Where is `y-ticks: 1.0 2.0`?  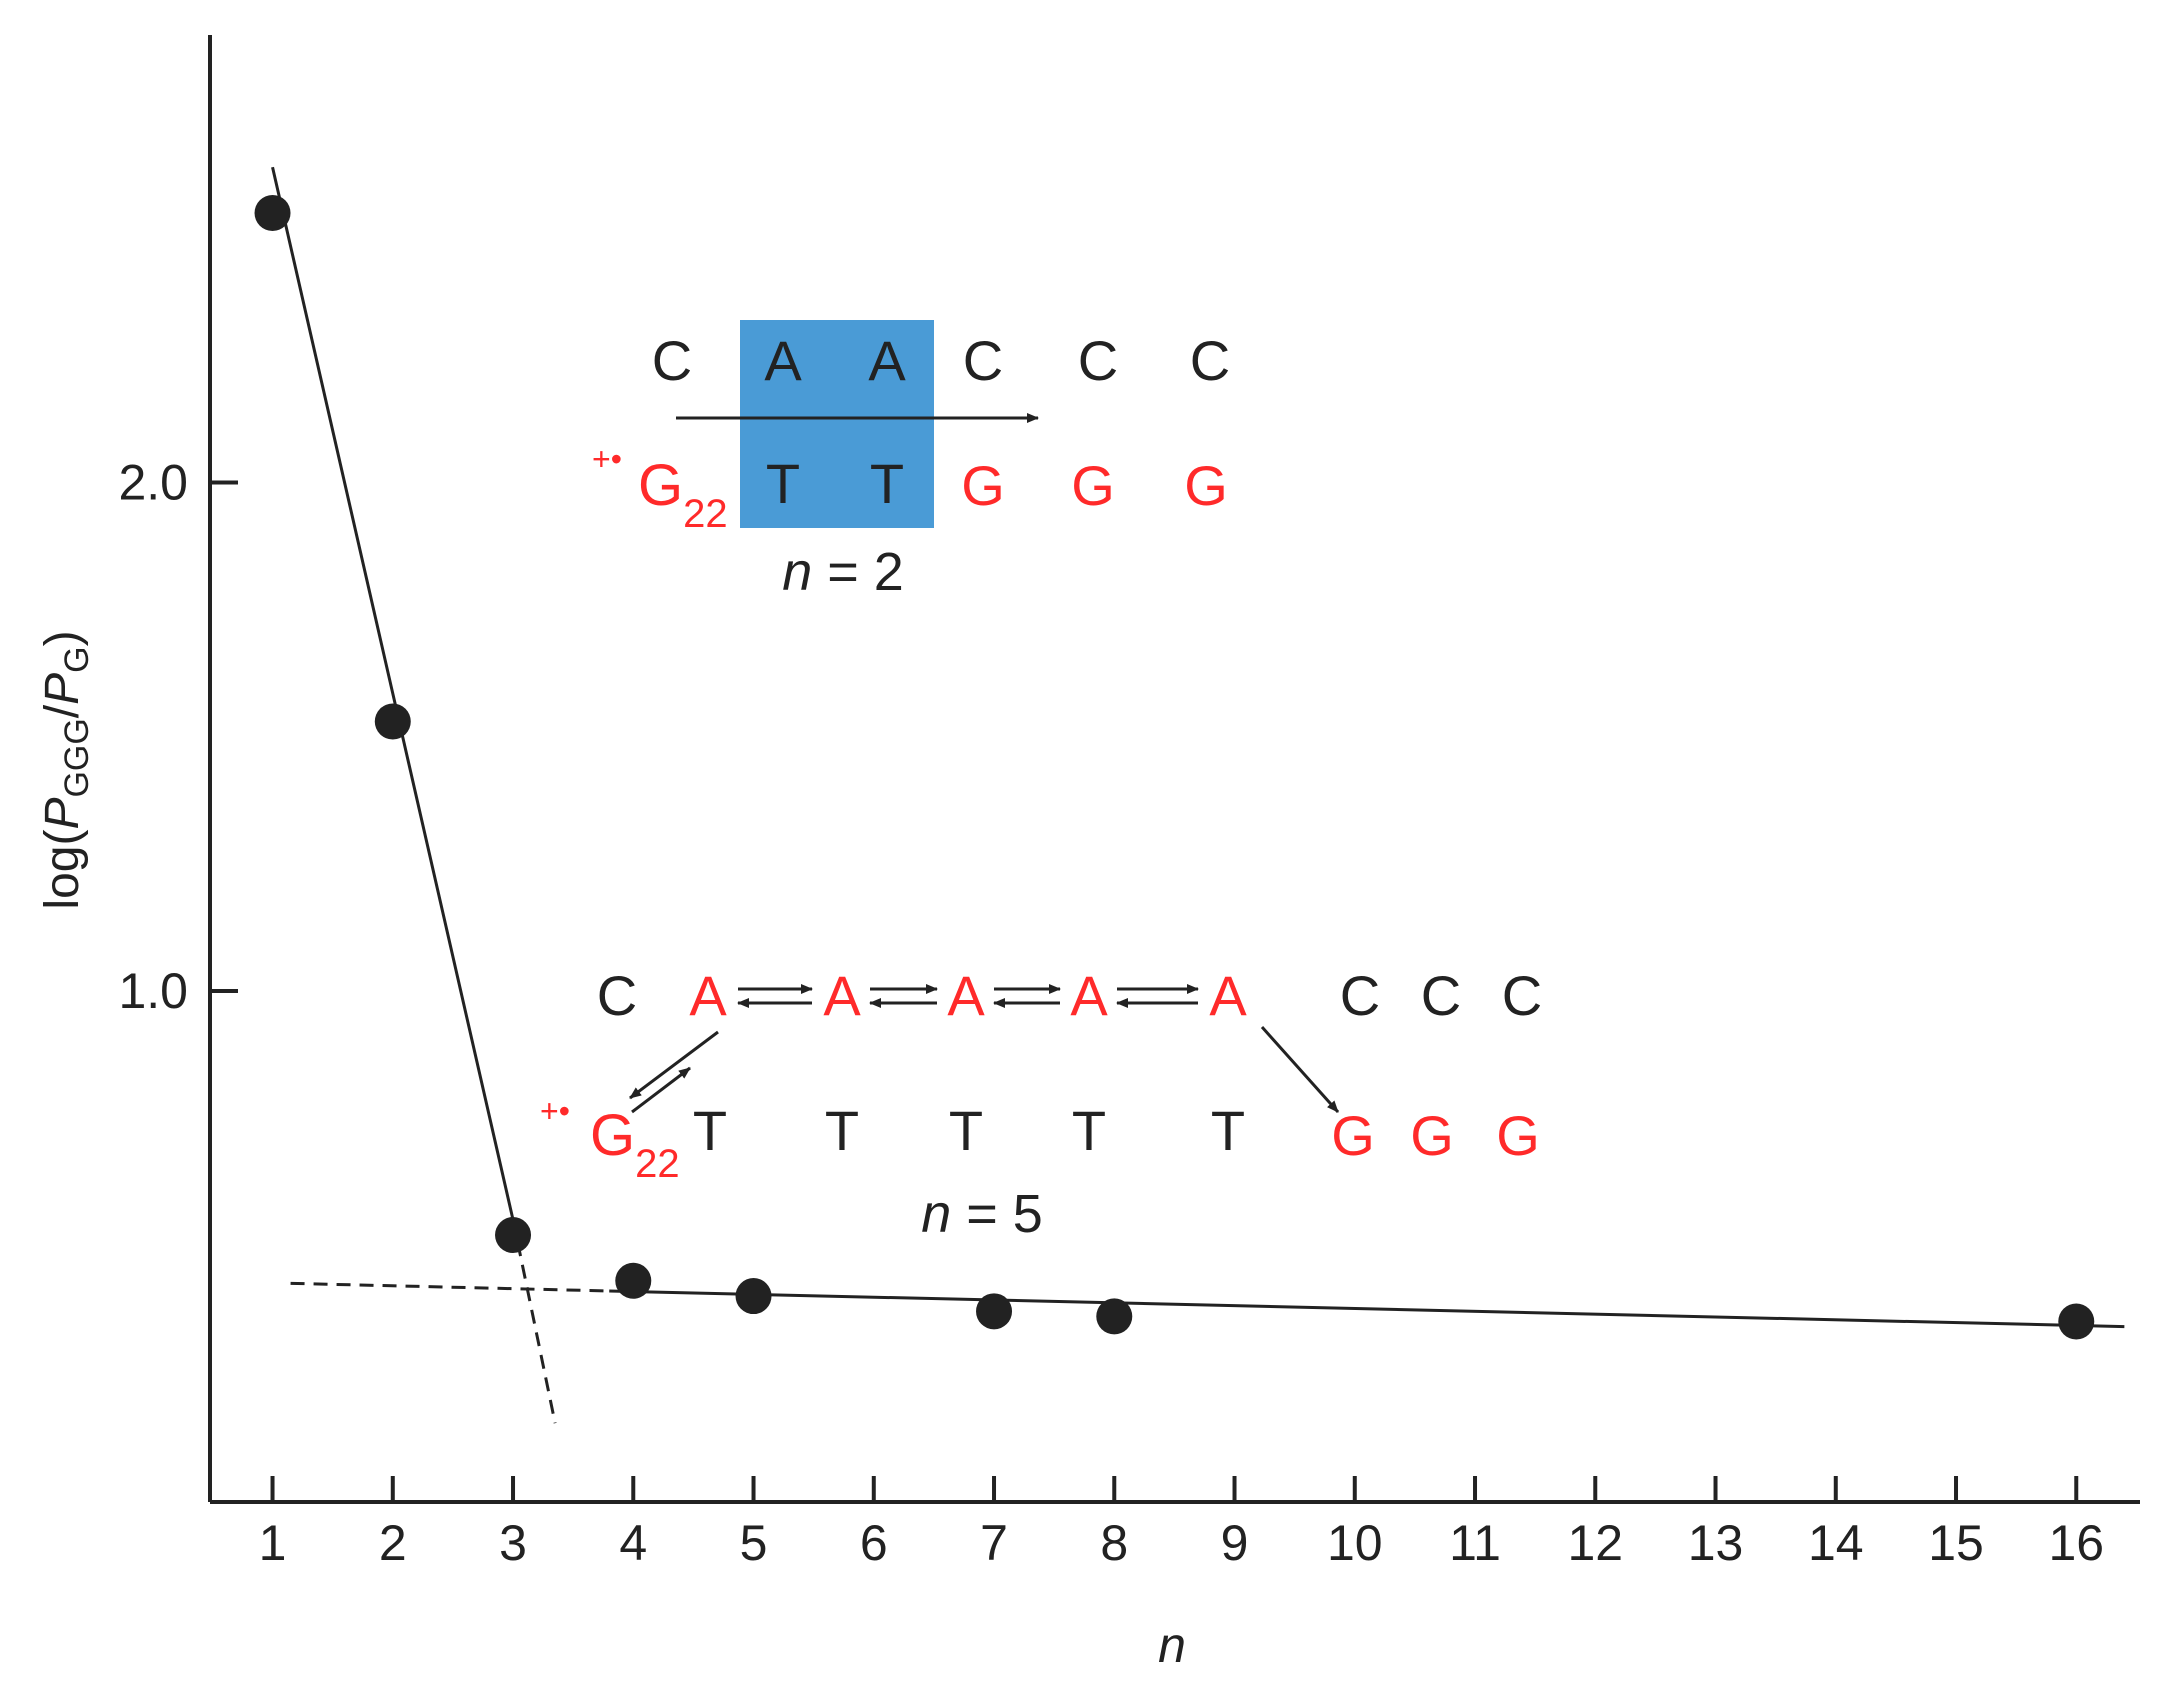 y-ticks: 1.0 2.0 is located at coordinates (178, 736).